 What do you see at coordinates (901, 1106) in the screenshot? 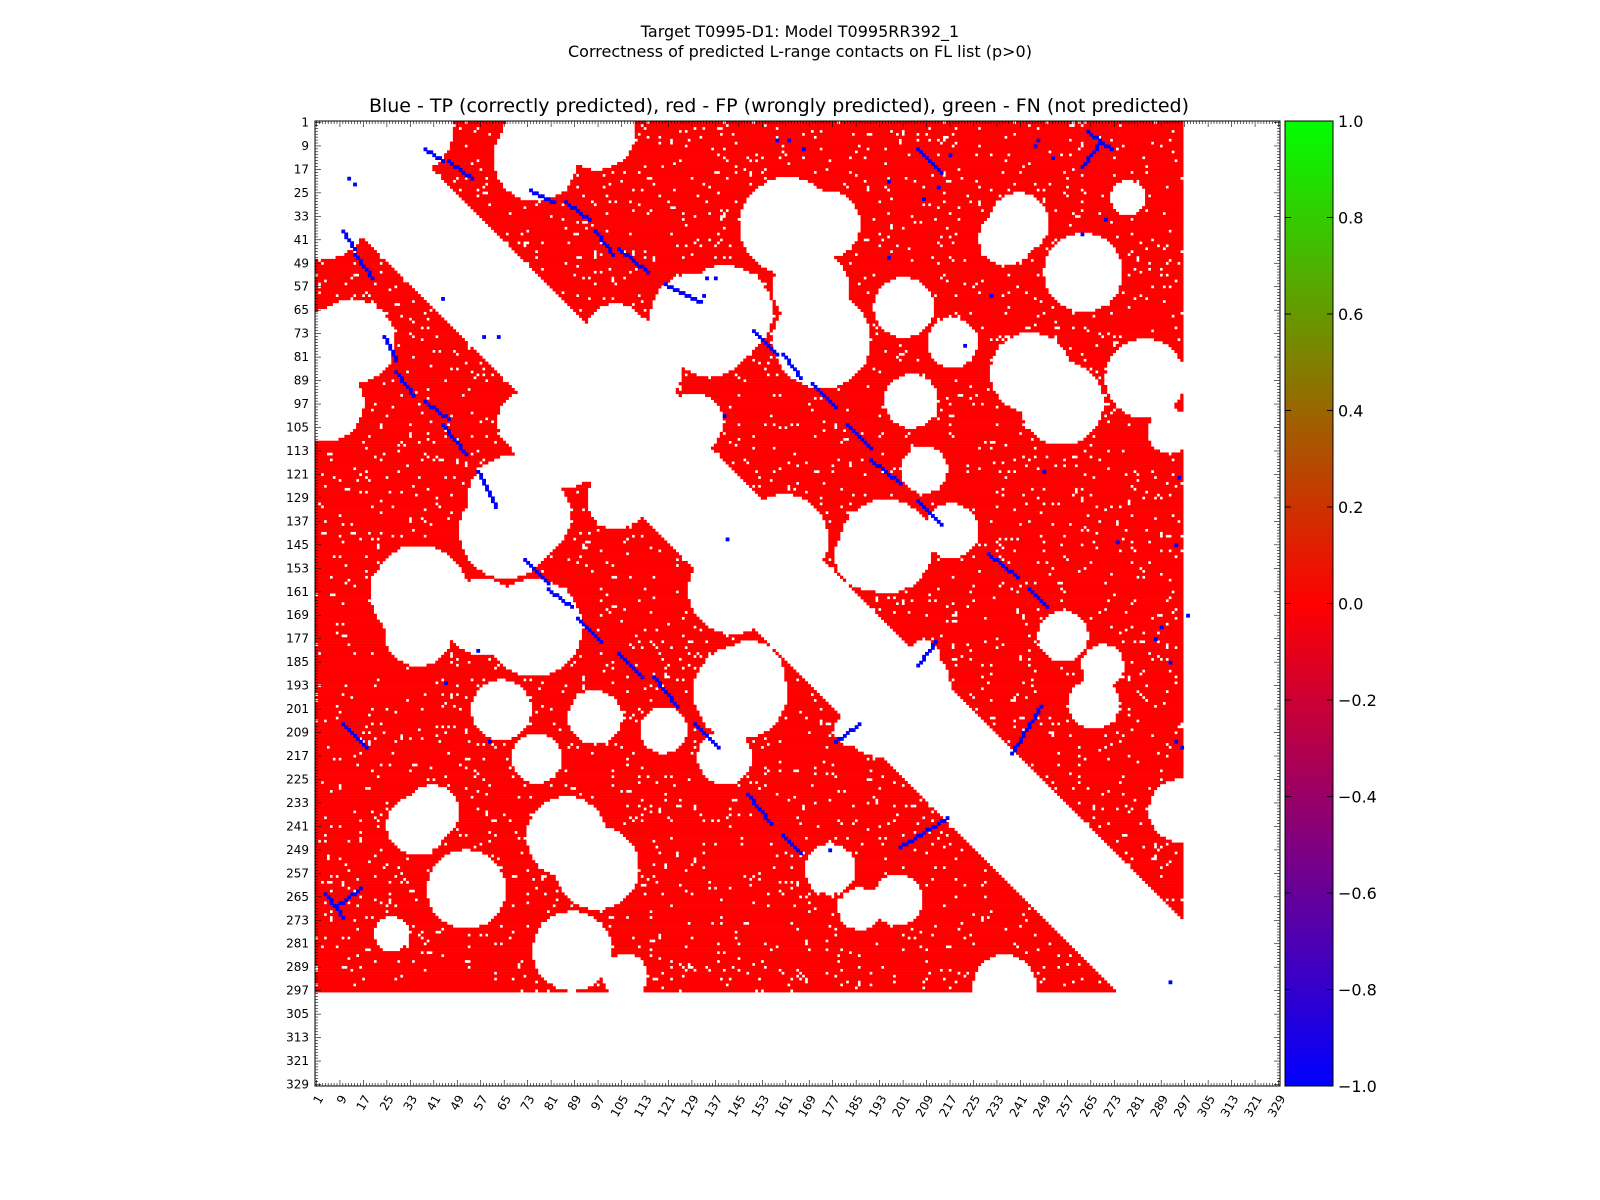
I see `x-tick-label: 201` at bounding box center [901, 1106].